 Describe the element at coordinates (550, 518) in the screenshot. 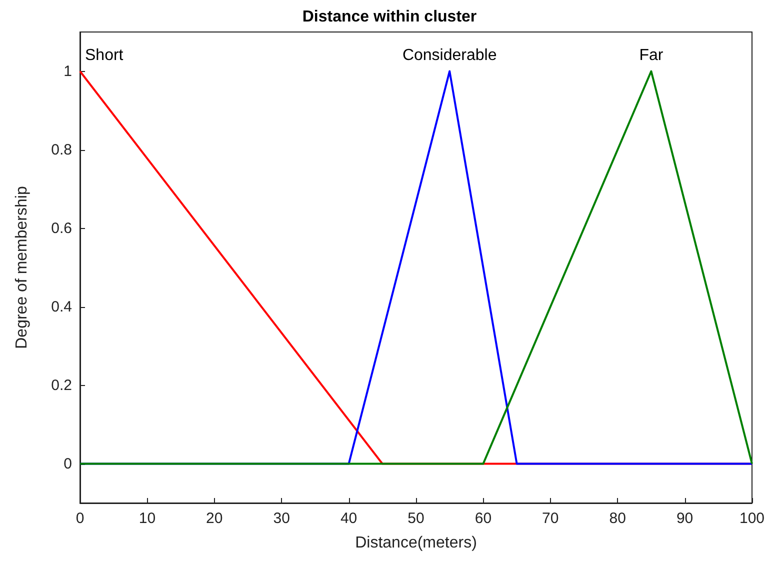

I see `x-tick-label: 70` at that location.